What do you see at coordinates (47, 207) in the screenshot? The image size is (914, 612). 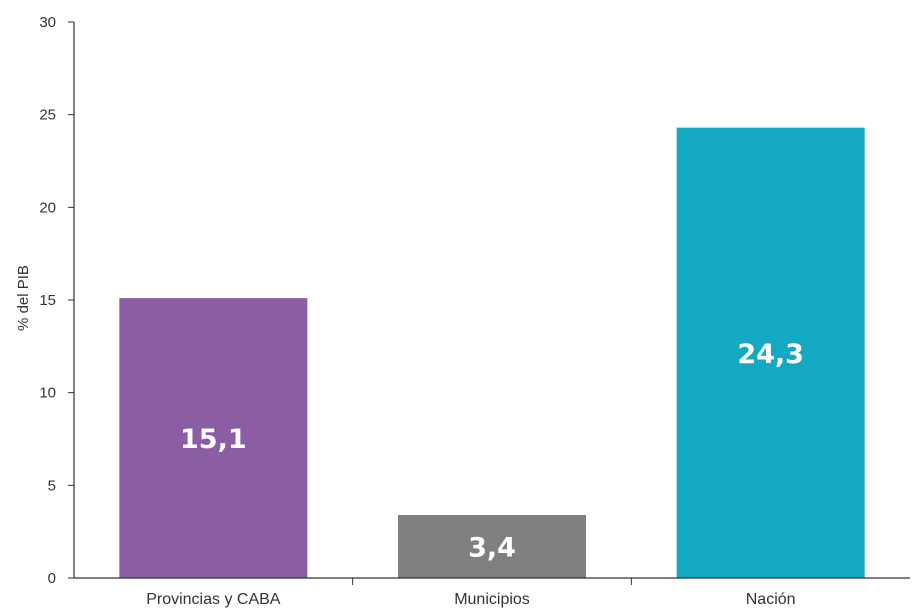 I see `y-tick-label: 20` at bounding box center [47, 207].